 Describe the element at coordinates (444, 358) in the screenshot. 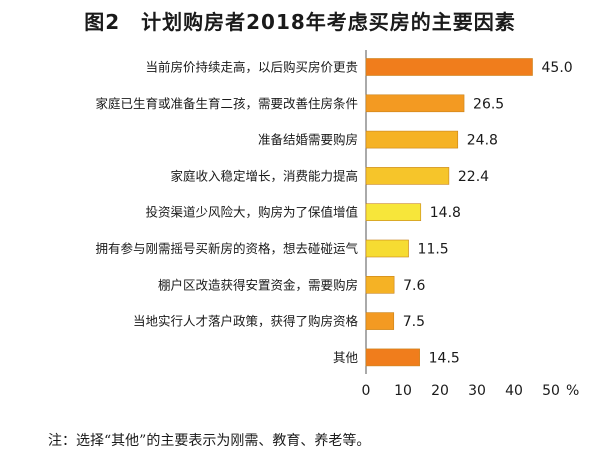

I see `value-label: 14.5` at that location.